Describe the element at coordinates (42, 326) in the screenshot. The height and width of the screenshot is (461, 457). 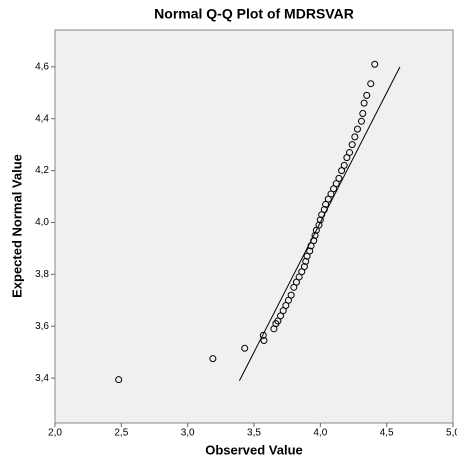
I see `y-tick-label: 3,6` at that location.